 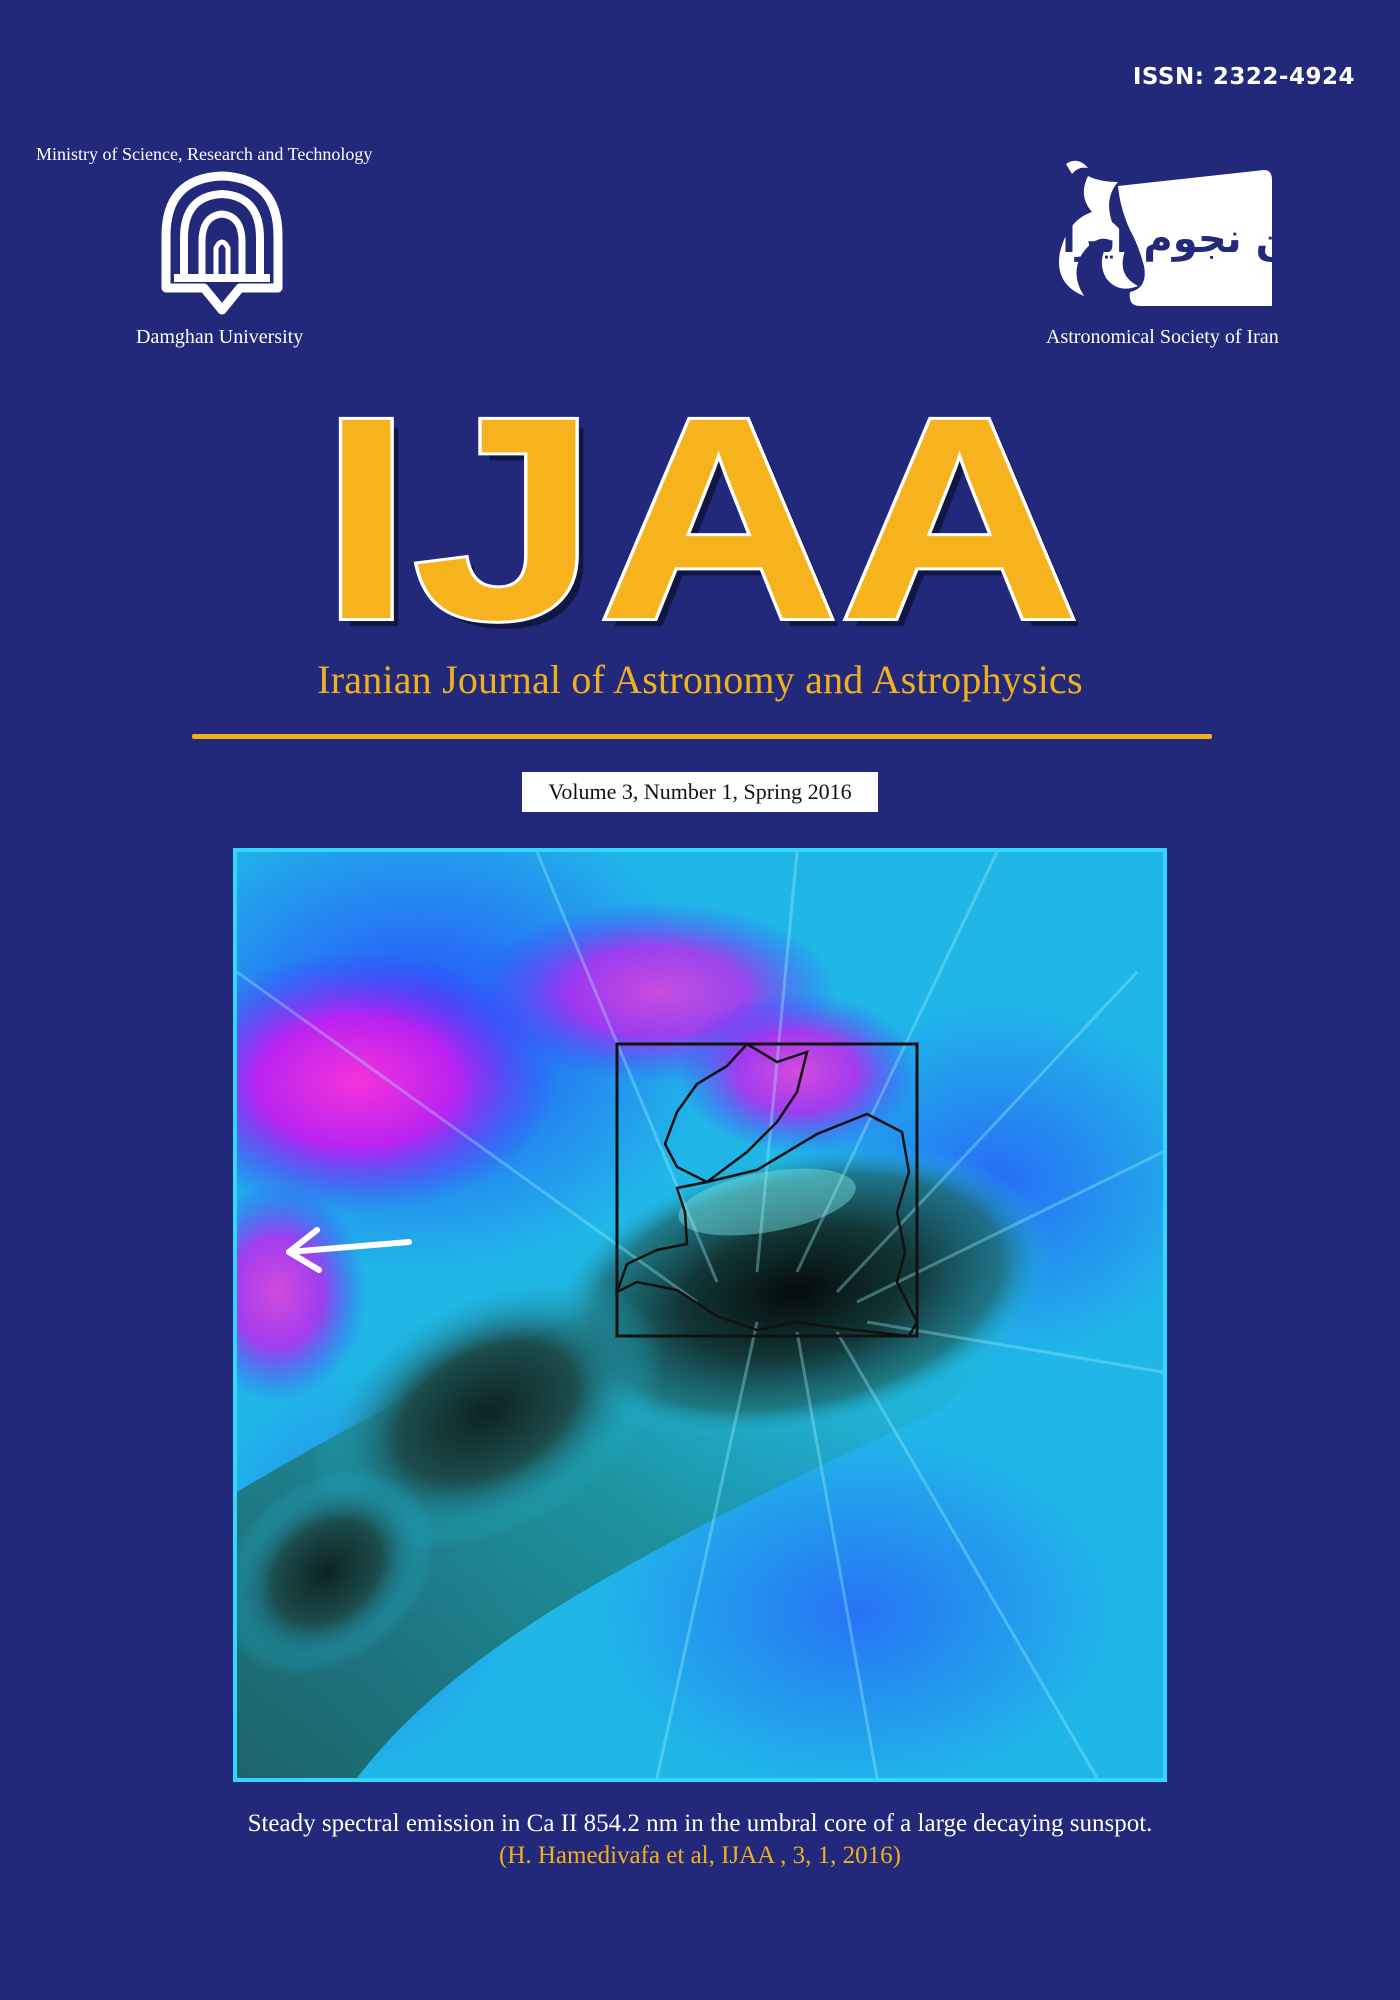 I want to click on astronomical-society-logo: انجمن نجوم ایران, so click(x=1202, y=234).